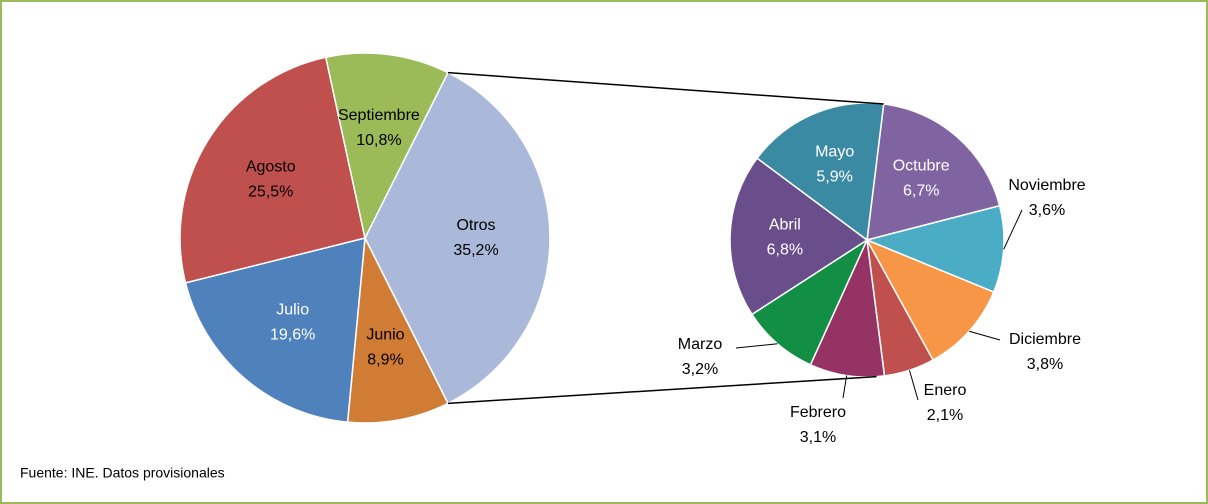 The image size is (1208, 504). What do you see at coordinates (270, 192) in the screenshot?
I see `slice-value-label: 25,5%` at bounding box center [270, 192].